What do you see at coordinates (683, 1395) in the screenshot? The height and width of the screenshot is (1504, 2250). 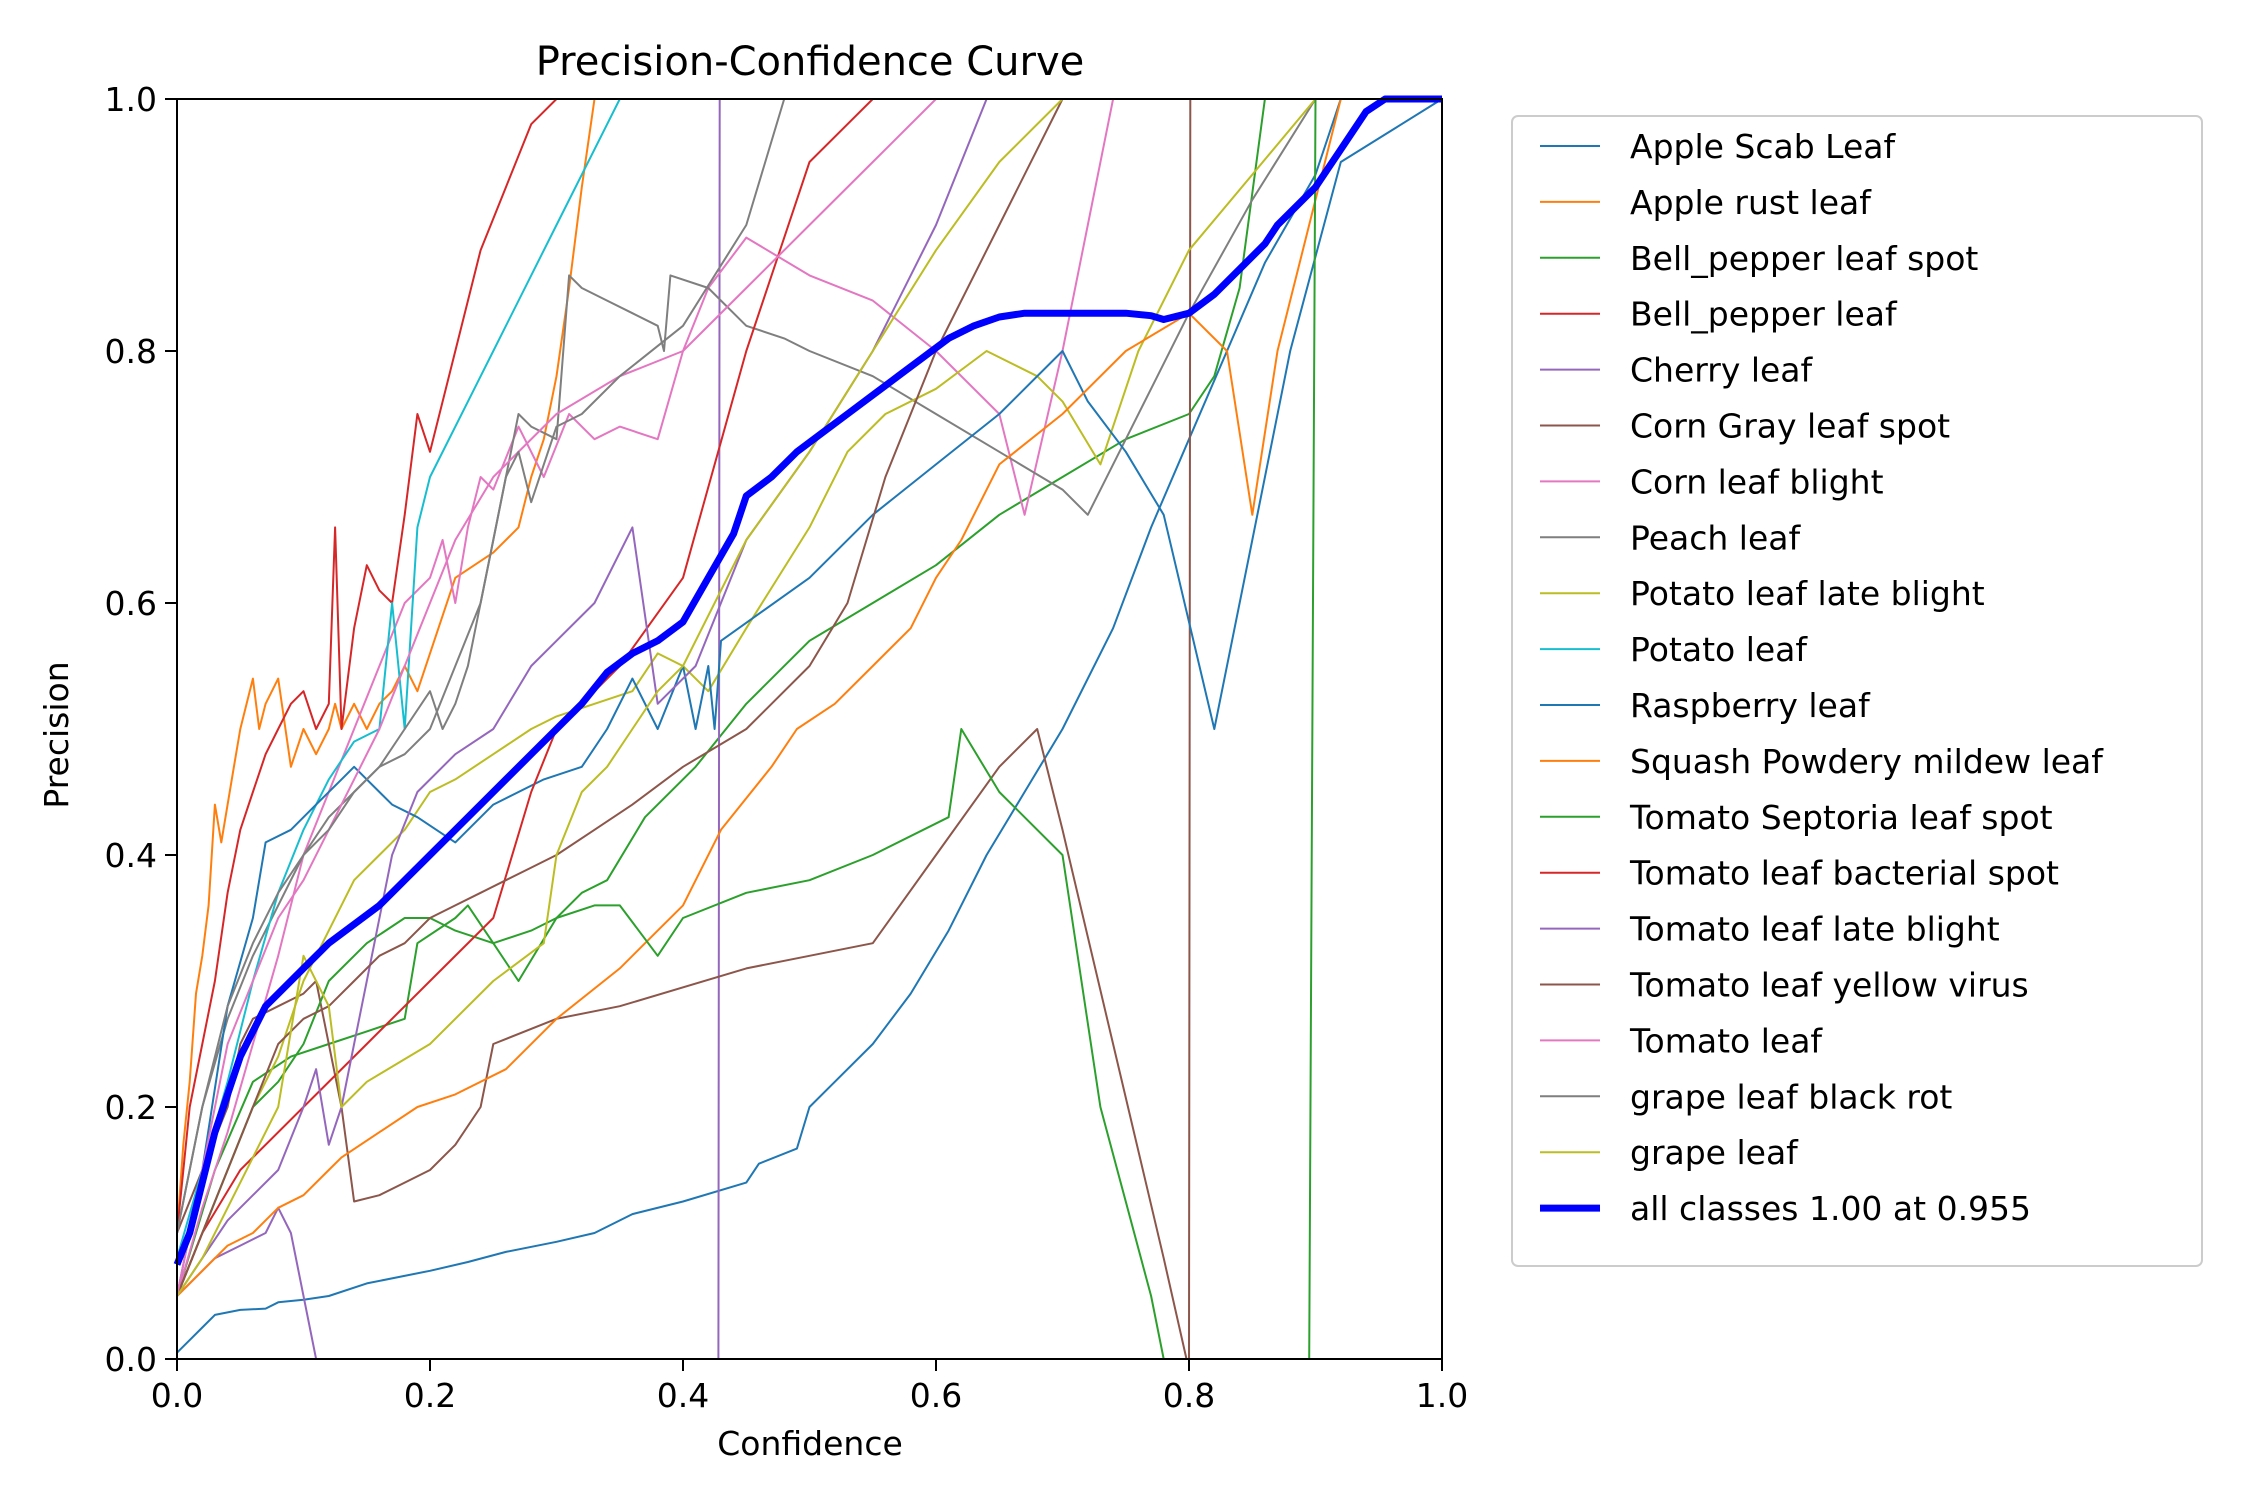 I see `x-tick-label: 0.4` at bounding box center [683, 1395].